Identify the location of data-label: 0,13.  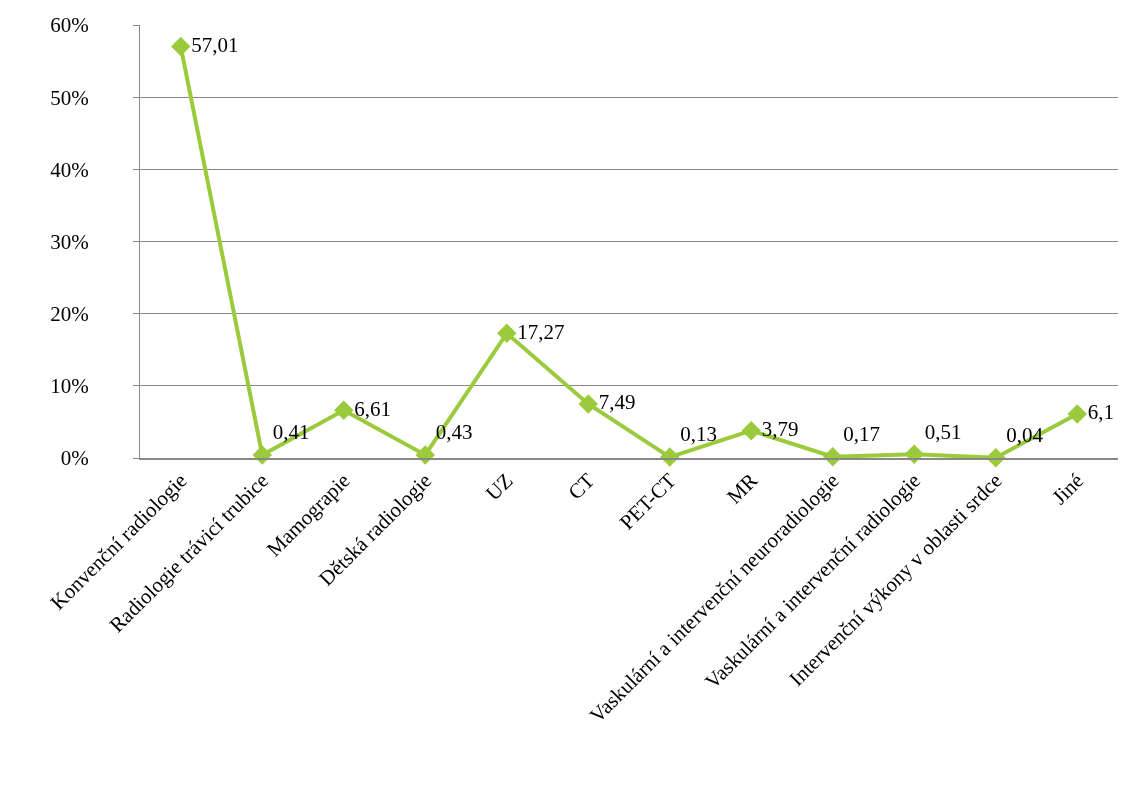
(698, 434).